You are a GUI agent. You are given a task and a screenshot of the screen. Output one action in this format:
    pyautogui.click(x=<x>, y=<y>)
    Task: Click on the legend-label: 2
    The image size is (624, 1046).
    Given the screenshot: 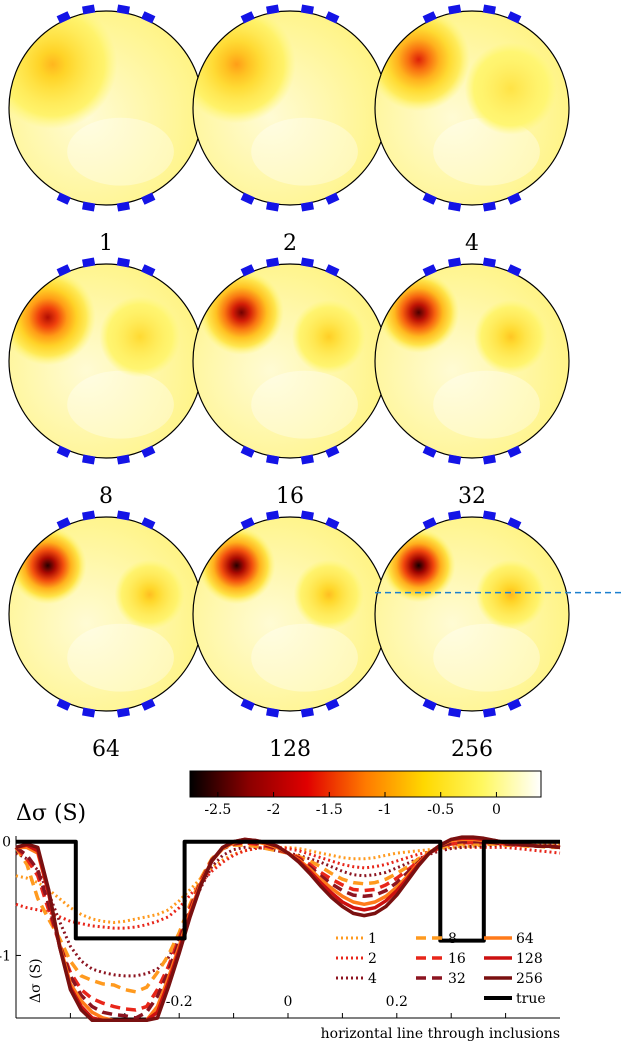 What is the action you would take?
    pyautogui.click(x=372, y=959)
    